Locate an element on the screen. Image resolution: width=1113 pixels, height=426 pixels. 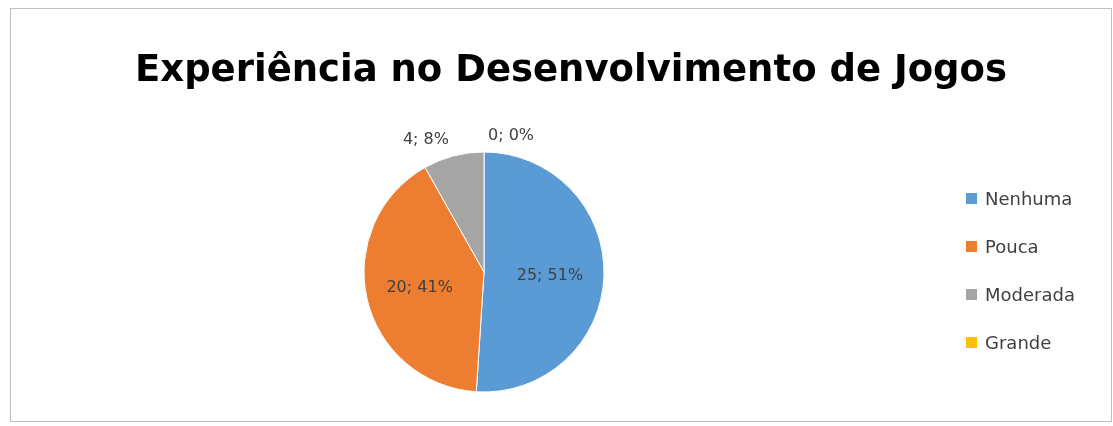
legend-label: Nenhuma is located at coordinates (1029, 198).